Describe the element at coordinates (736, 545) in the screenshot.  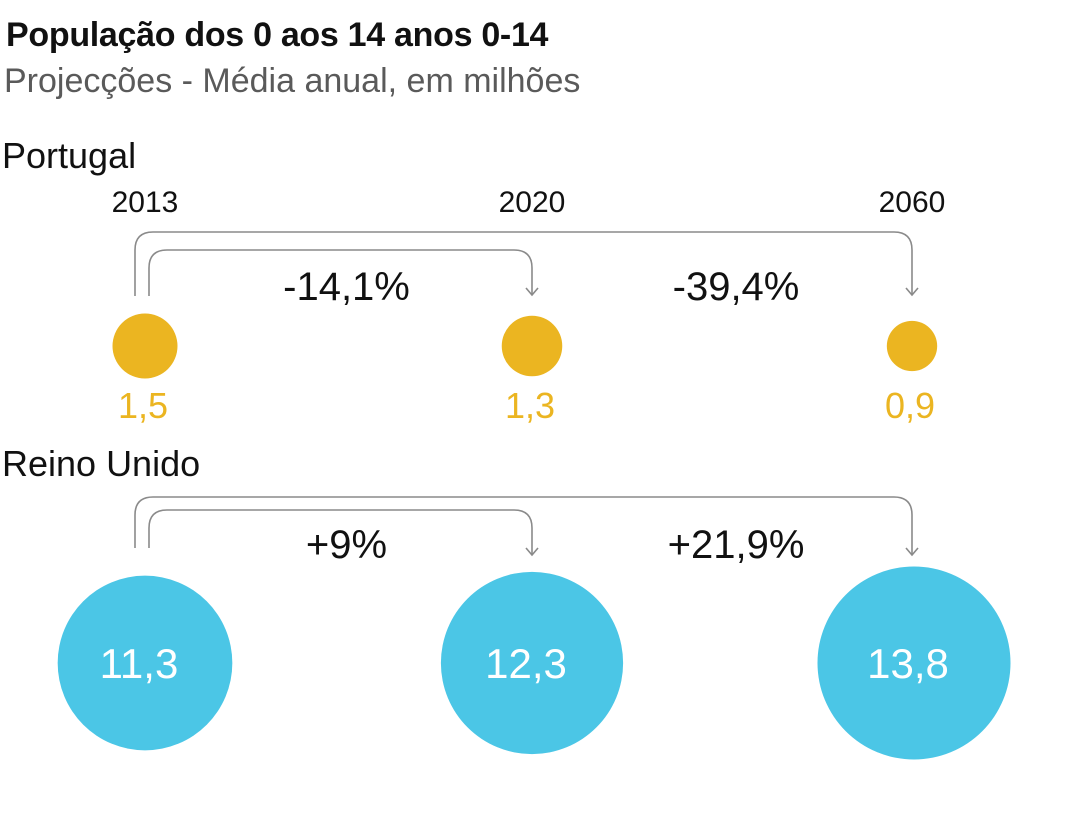
I see `change-label: +21,9%` at that location.